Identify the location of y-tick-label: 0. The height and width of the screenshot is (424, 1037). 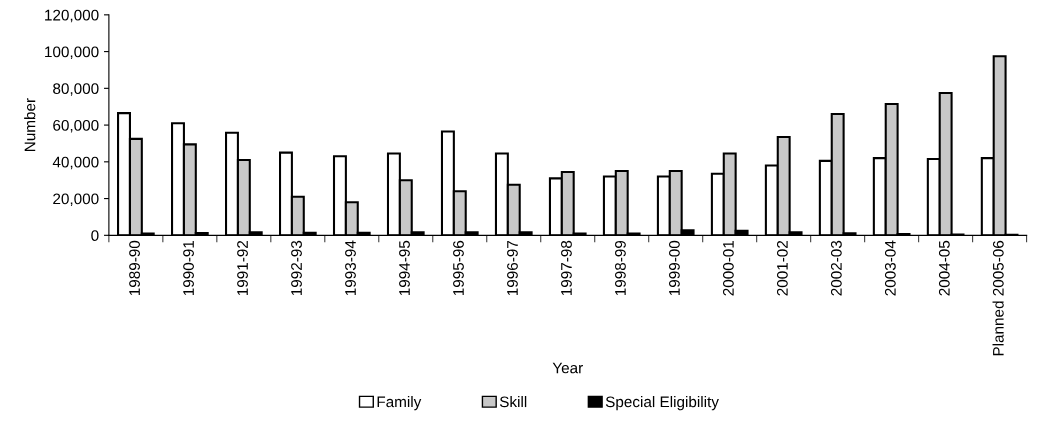
(95, 236).